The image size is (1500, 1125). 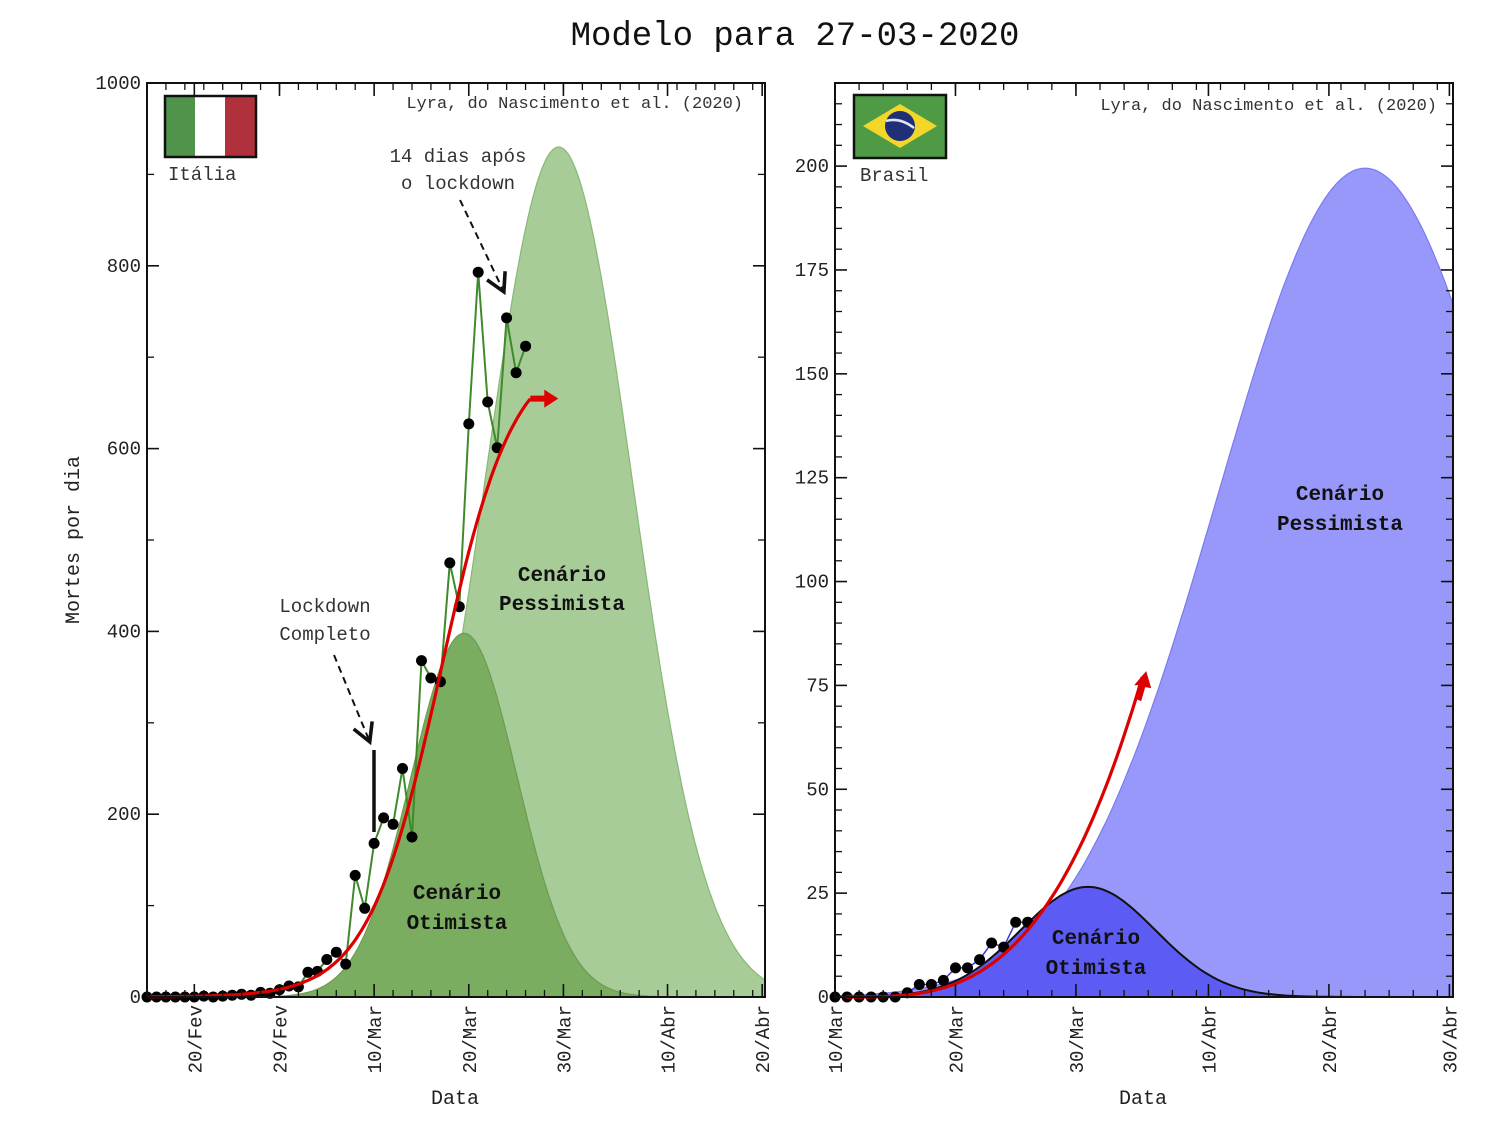 What do you see at coordinates (124, 632) in the screenshot?
I see `italy-ytick-label: 400` at bounding box center [124, 632].